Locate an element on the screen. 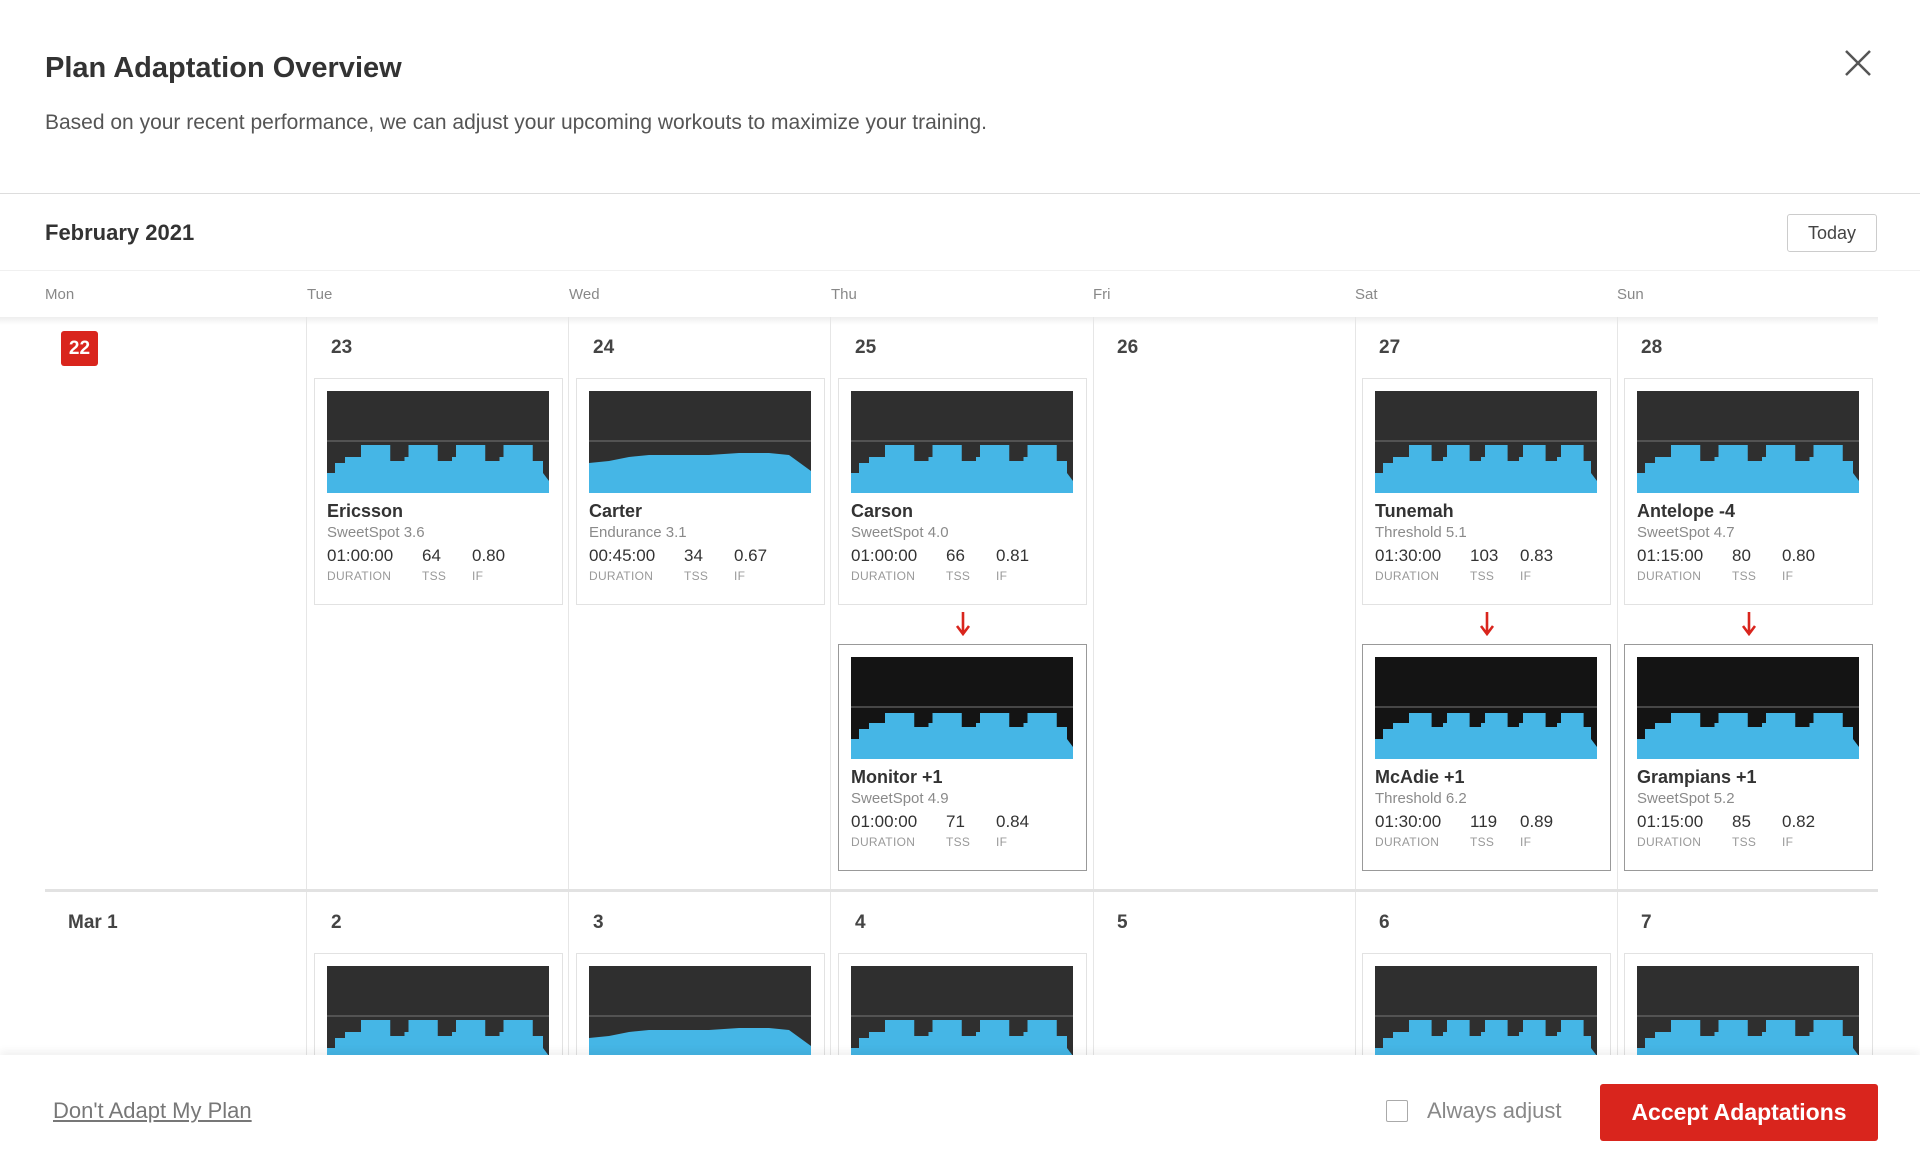  workout-level: SweetSpot 5.2 is located at coordinates (1686, 798).